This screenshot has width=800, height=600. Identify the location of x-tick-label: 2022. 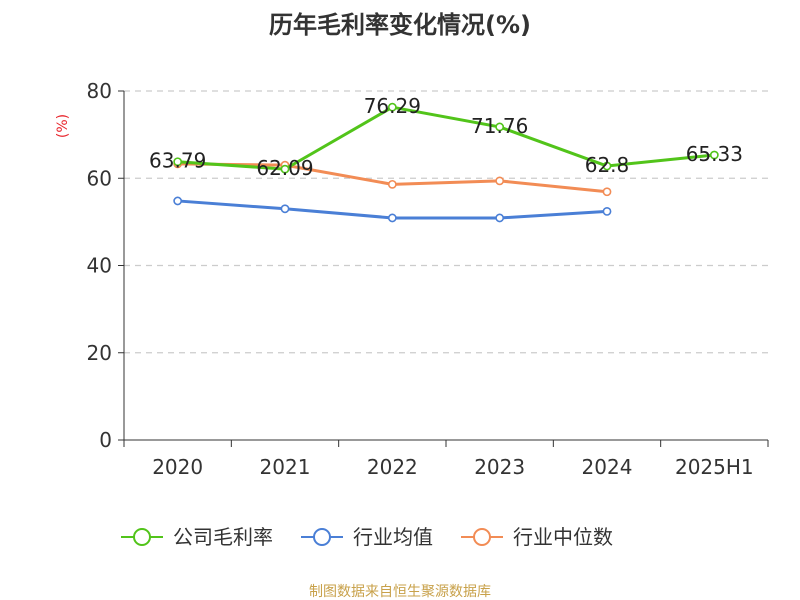
(392, 467).